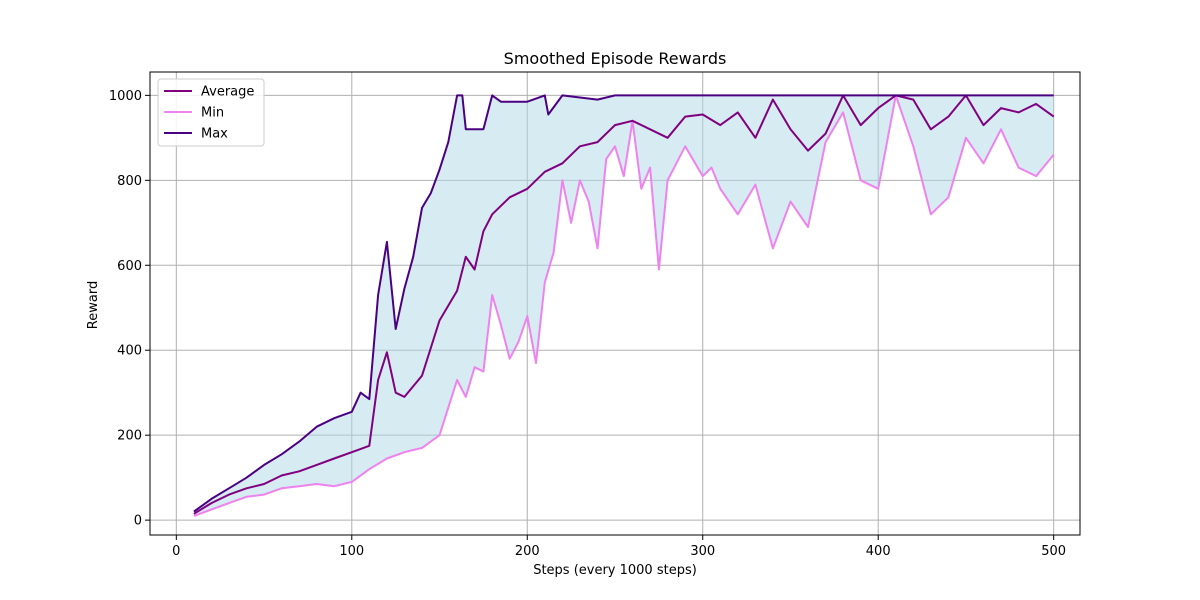  What do you see at coordinates (129, 181) in the screenshot?
I see `y-tick-label: 800` at bounding box center [129, 181].